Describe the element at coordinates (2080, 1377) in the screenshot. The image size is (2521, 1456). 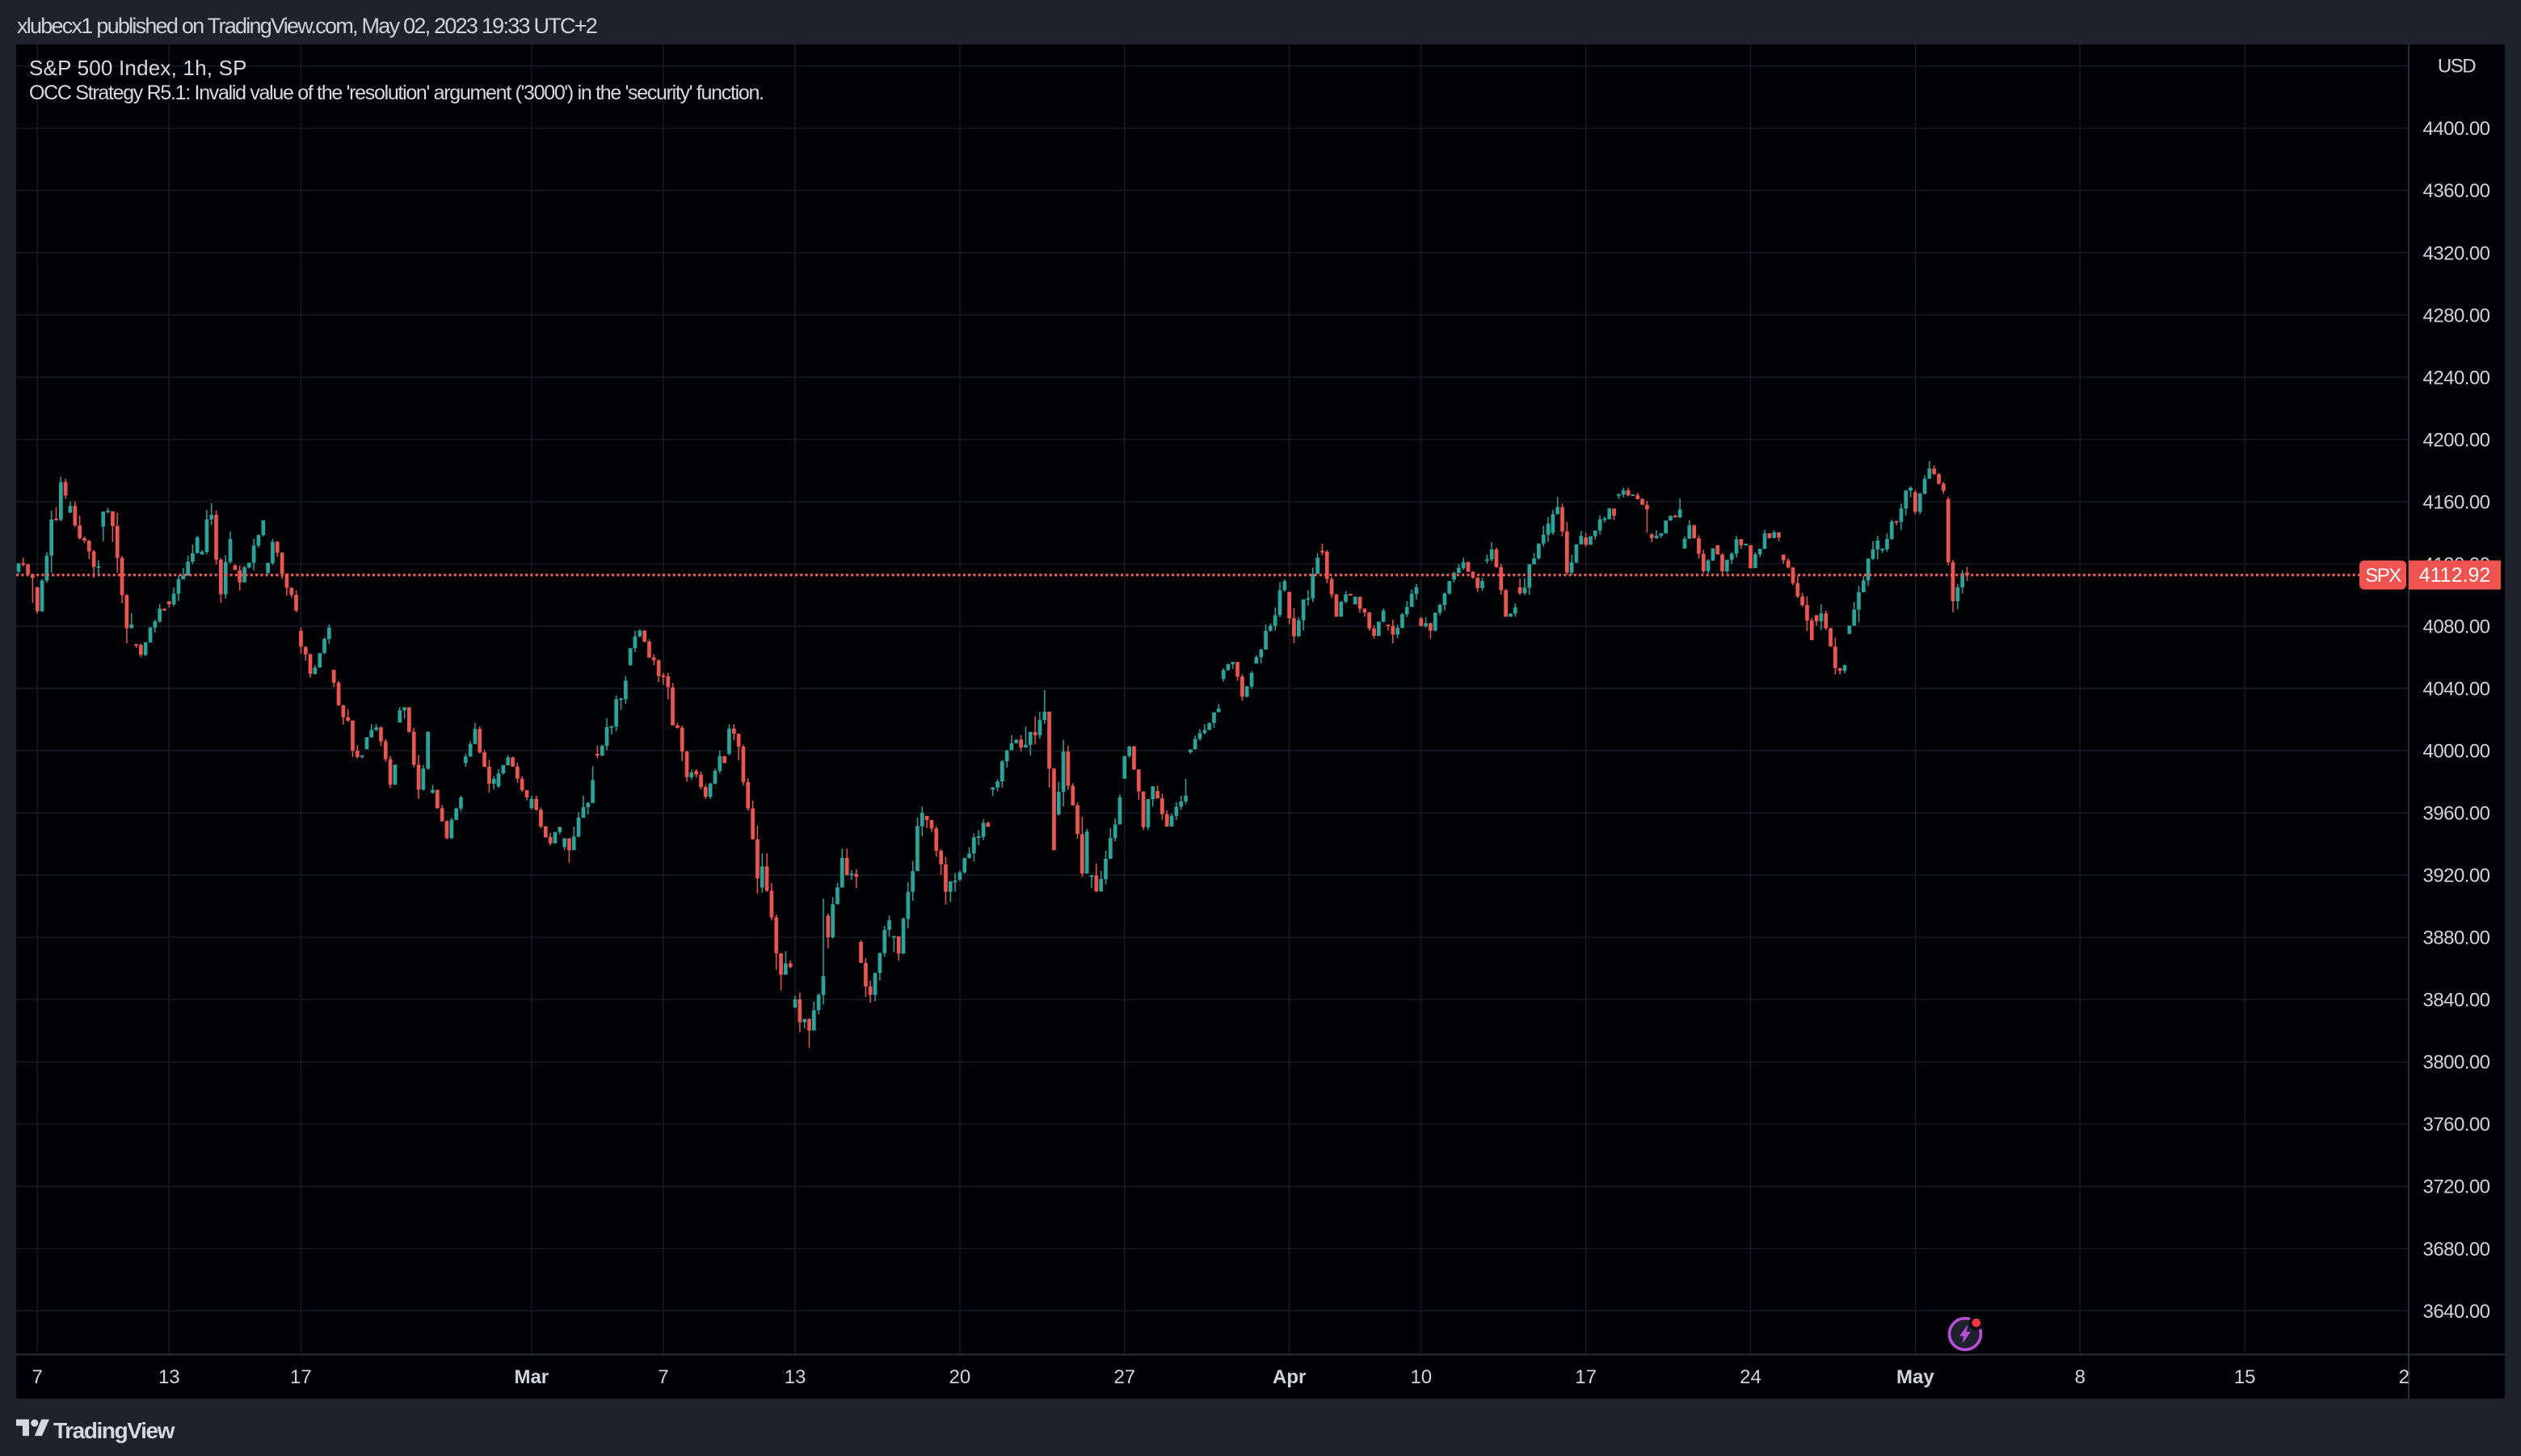
I see `svg-text: 8` at that location.